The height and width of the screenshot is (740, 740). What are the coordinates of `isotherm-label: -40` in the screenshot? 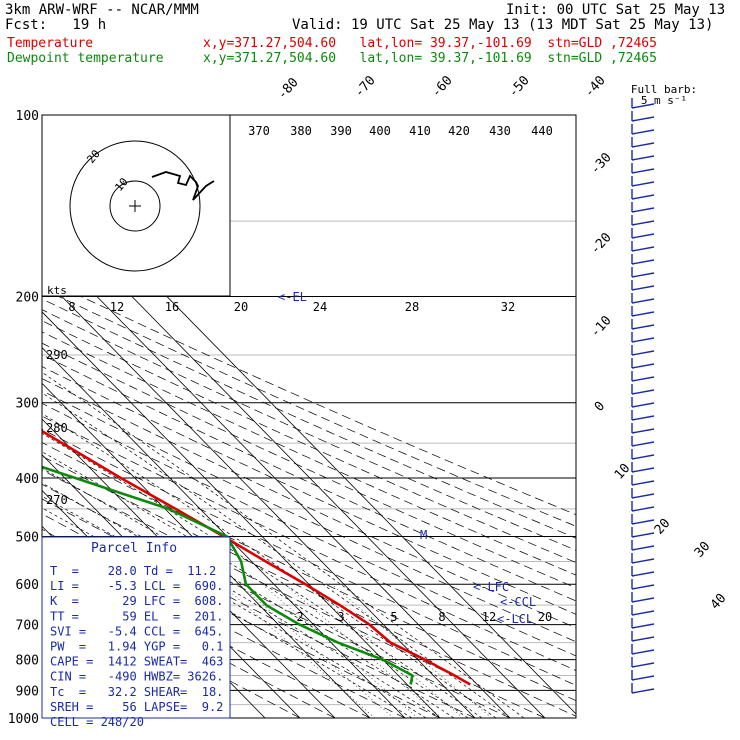 It's located at (595, 86).